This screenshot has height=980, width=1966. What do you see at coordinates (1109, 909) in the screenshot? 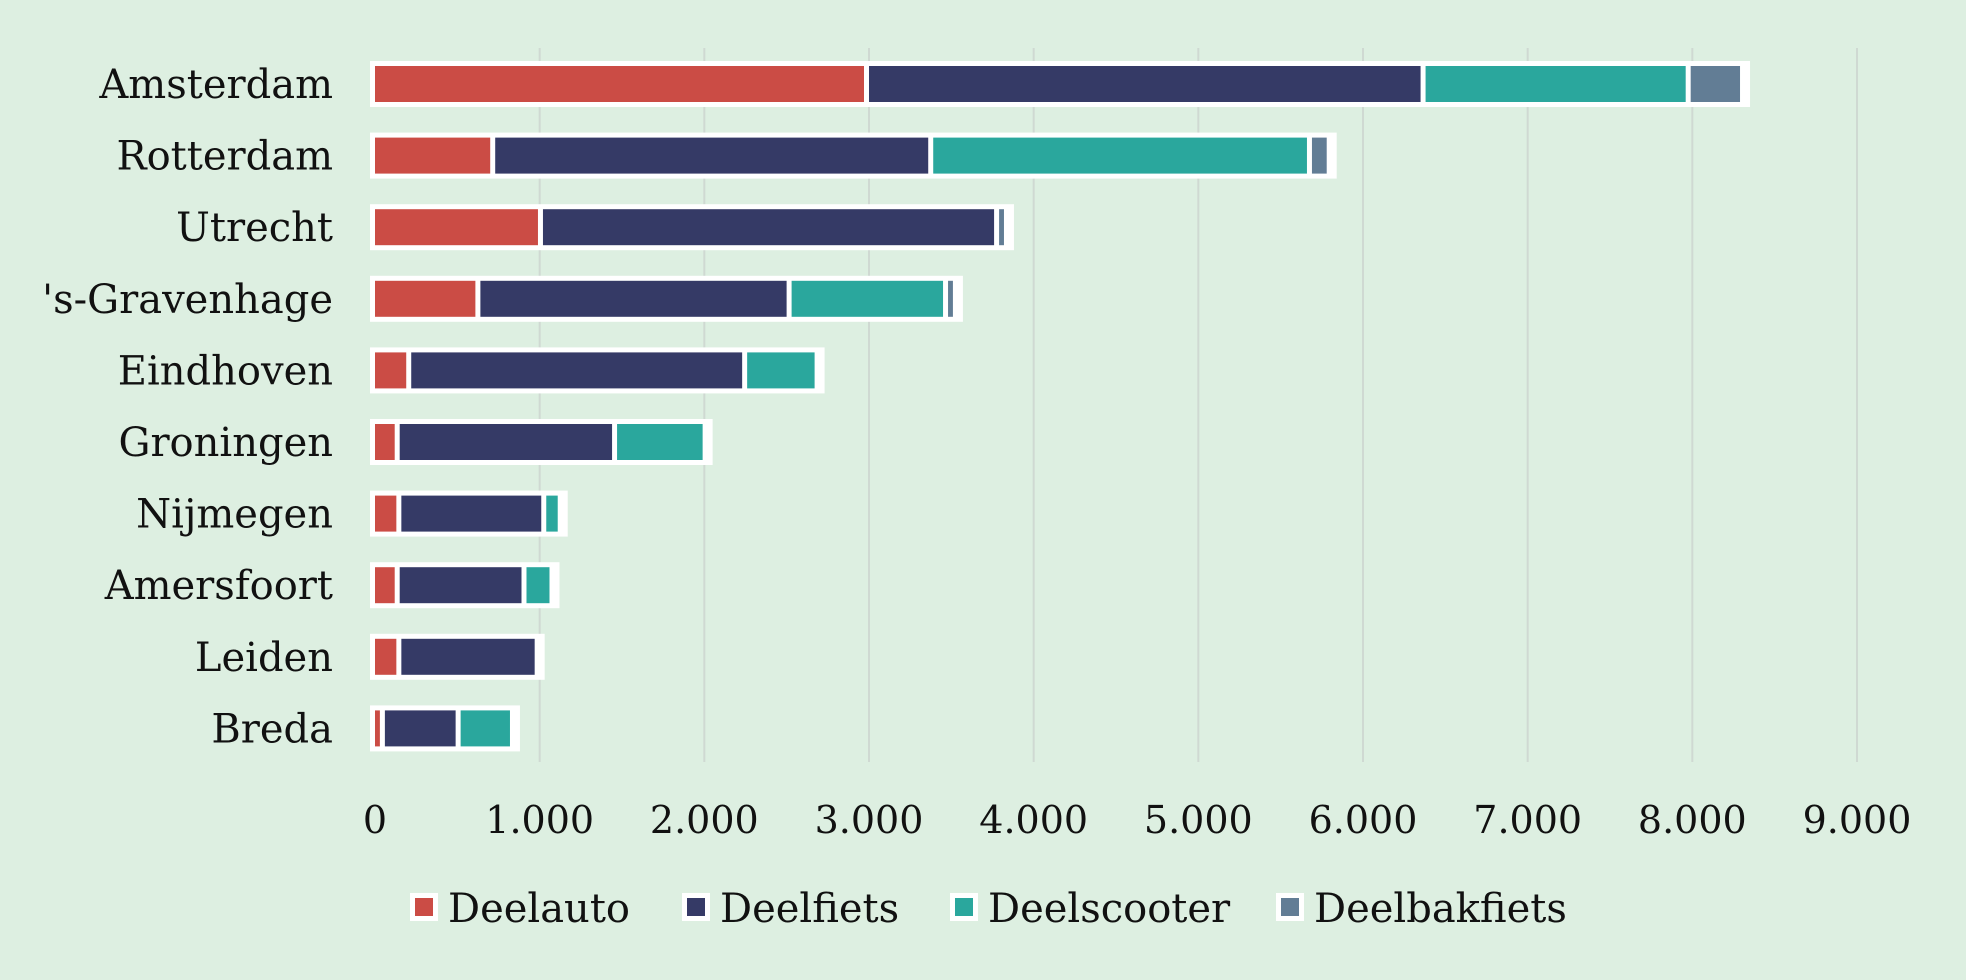
I see `legend-label-deelscooter: Deelscooter` at bounding box center [1109, 909].